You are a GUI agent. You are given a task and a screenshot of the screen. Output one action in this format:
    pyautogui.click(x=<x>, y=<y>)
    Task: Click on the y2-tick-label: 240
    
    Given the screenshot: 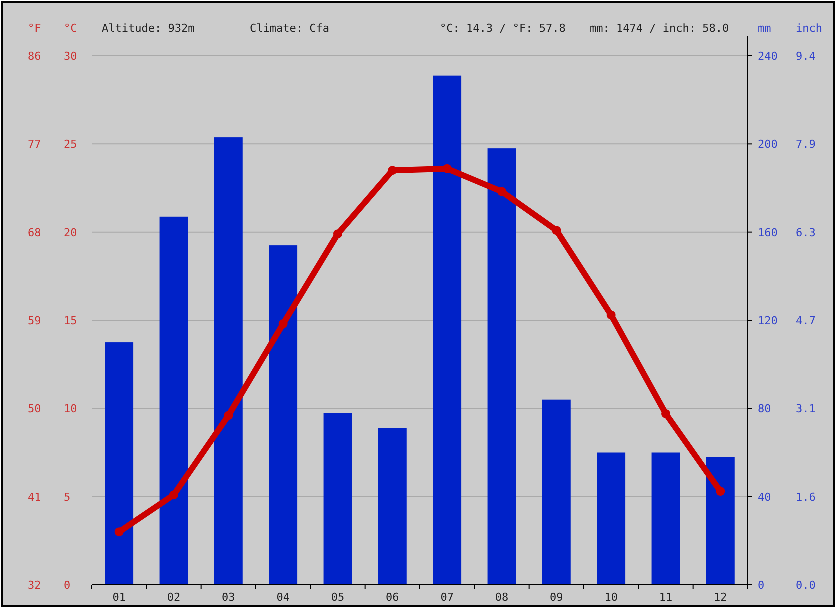 What is the action you would take?
    pyautogui.click(x=768, y=56)
    